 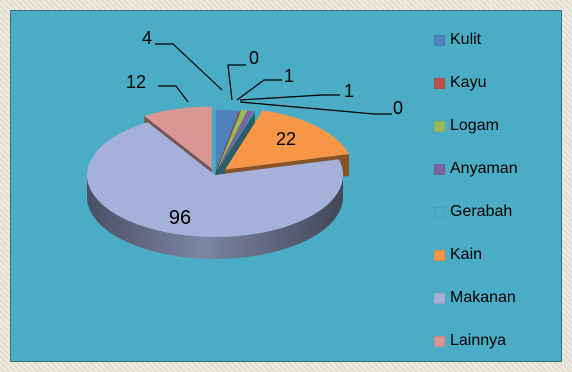 I want to click on data-label-gerabah: 0, so click(x=398, y=108).